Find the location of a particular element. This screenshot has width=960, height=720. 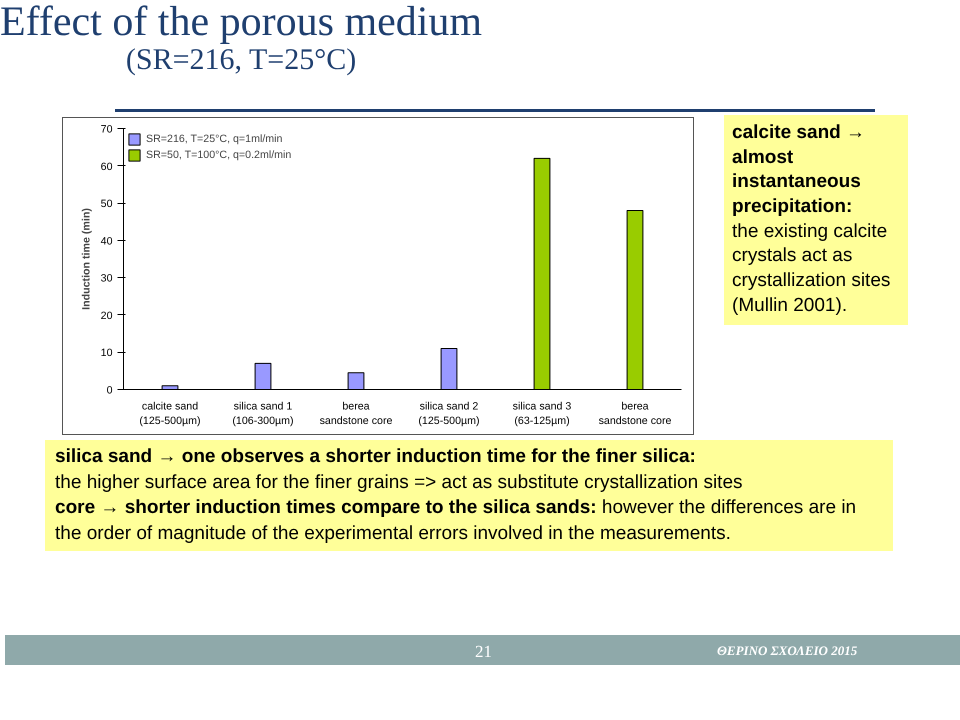

x-tick-label: calcite sand (125-500µm) is located at coordinates (170, 413).